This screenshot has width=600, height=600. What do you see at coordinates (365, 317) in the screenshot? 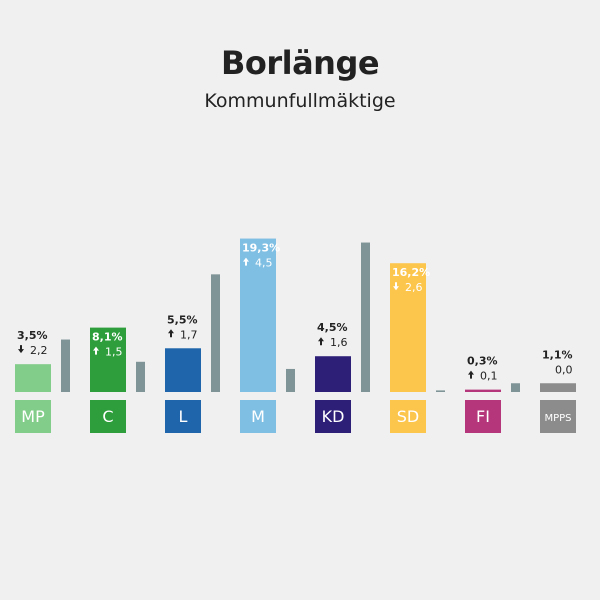
I see `previous-bar-sd` at bounding box center [365, 317].